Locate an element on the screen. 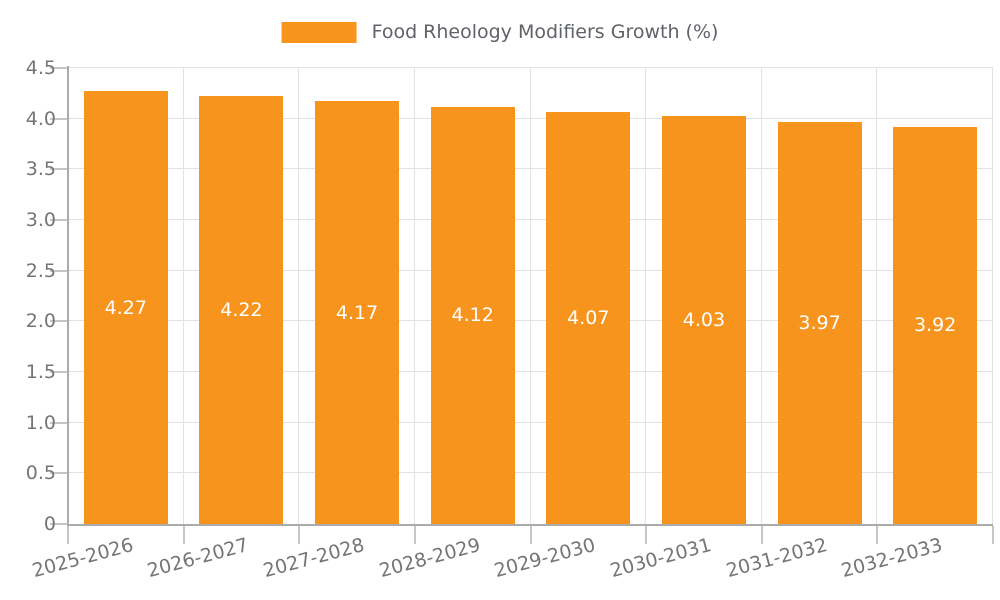 The width and height of the screenshot is (1000, 600). y-axis-line is located at coordinates (68, 296).